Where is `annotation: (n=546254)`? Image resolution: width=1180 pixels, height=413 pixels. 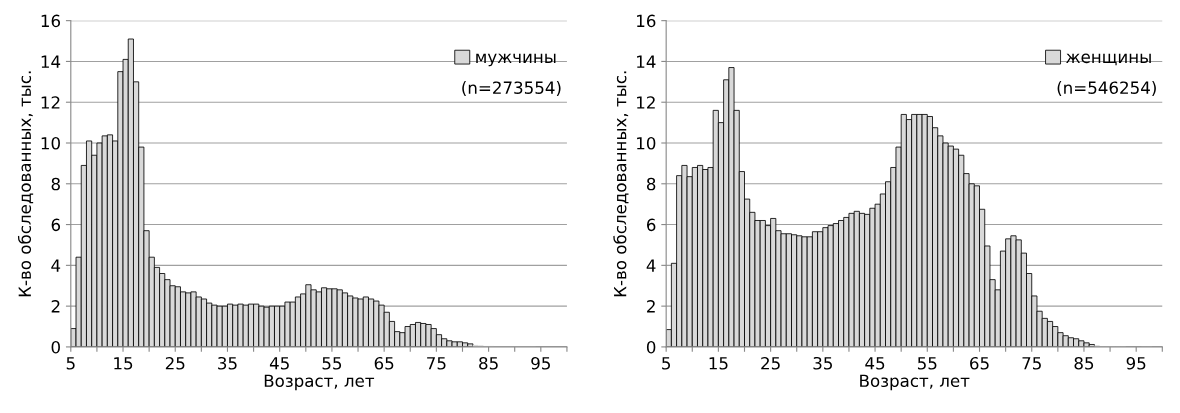
annotation: (n=546254) is located at coordinates (1106, 88).